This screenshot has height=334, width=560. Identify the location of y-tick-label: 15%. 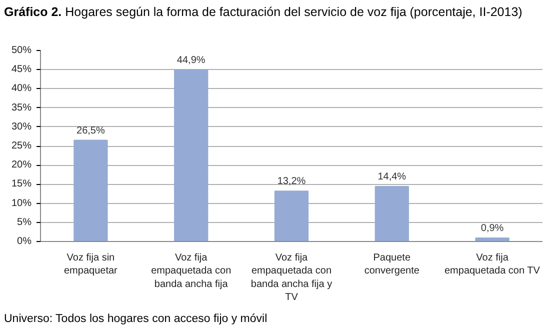
(21, 184).